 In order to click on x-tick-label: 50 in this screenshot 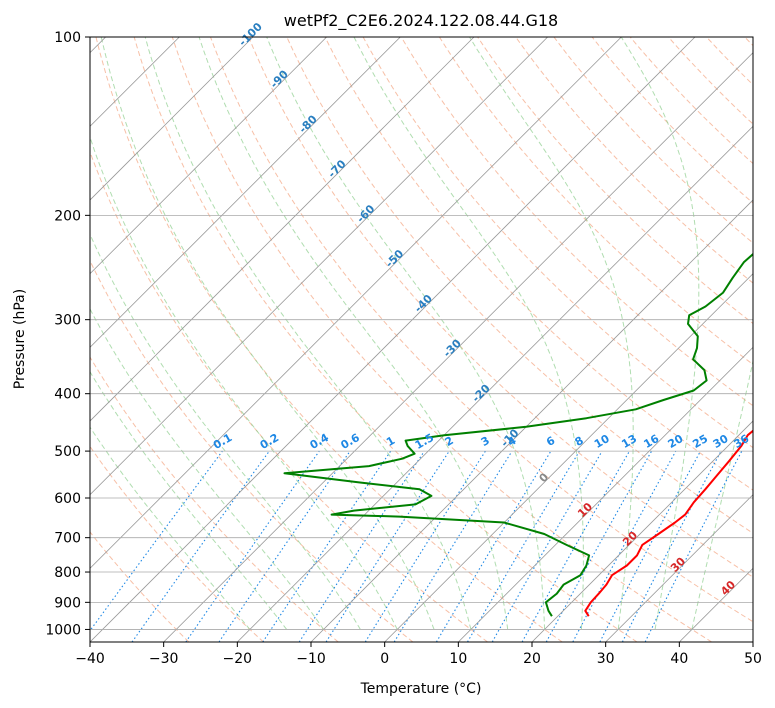, I will do `click(753, 659)`.